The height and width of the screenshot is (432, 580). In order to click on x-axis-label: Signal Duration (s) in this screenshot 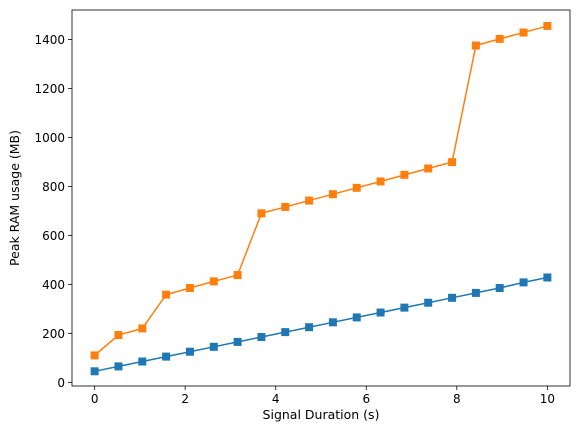, I will do `click(321, 414)`.